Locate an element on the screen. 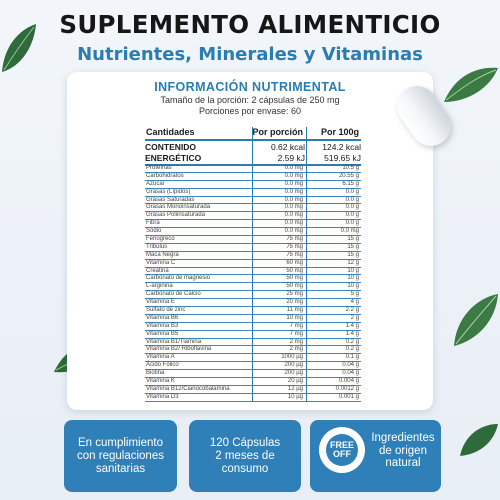 Image resolution: width=500 pixels, height=500 pixels. free-seal-icon: FREE OFF is located at coordinates (342, 450).